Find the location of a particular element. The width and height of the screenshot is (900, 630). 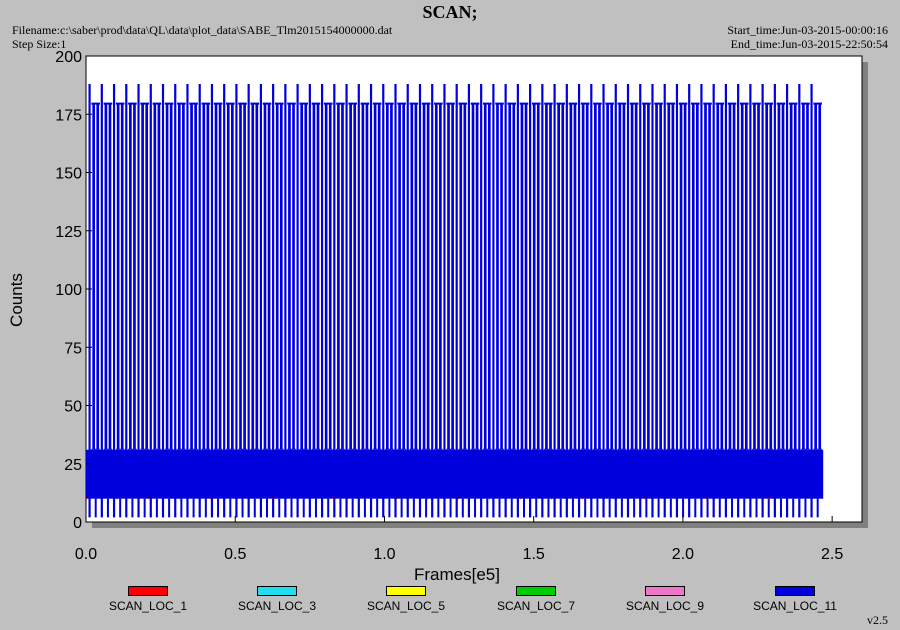

y-tick-label: 175 is located at coordinates (68, 115).